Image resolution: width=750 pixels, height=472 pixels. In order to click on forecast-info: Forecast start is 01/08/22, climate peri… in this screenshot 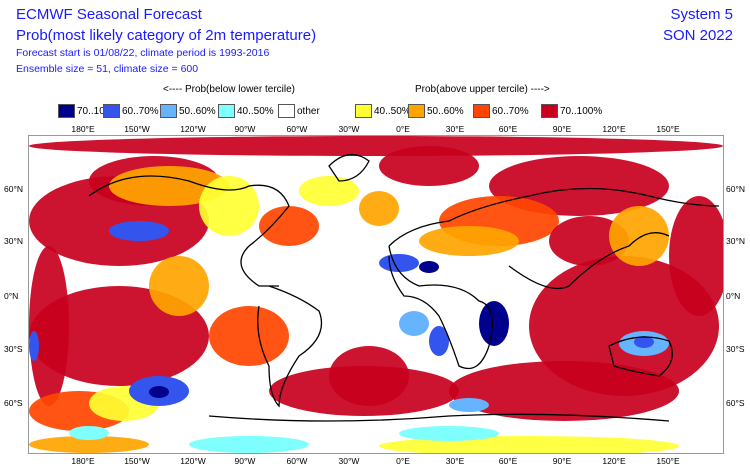, I will do `click(143, 53)`.